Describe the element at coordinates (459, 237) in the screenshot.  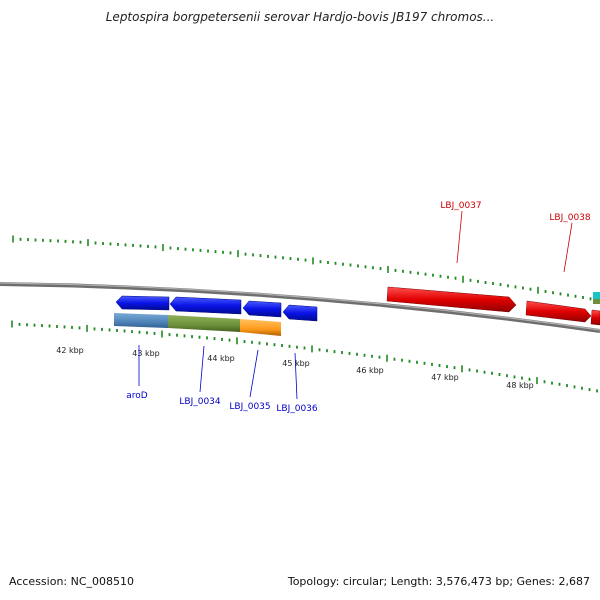
I see `leader-lbj0037` at that location.